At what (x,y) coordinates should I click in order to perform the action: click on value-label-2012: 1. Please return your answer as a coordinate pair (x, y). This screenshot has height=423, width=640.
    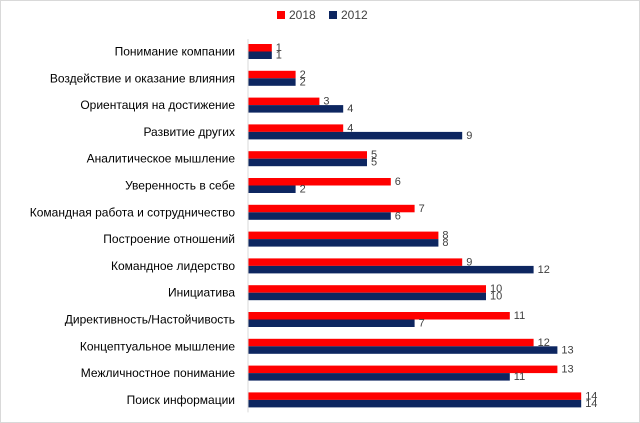
    Looking at the image, I should click on (279, 56).